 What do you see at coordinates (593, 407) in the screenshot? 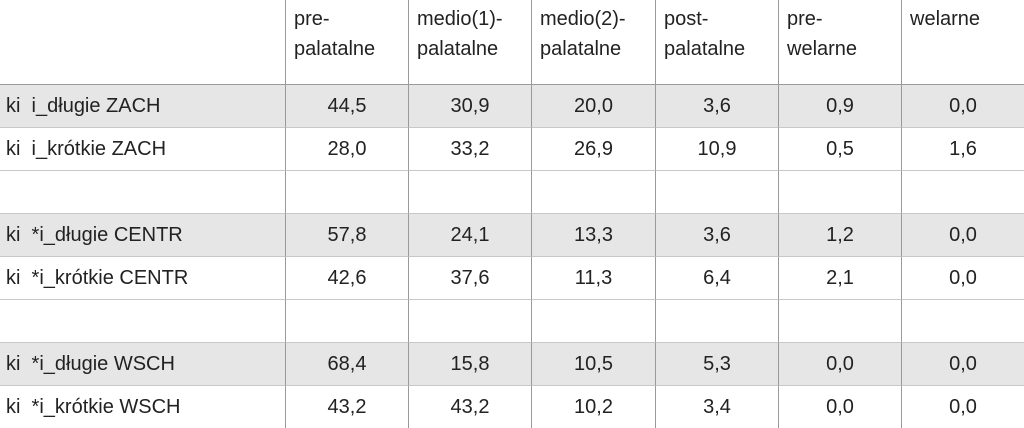
I see `value-cell: 10,2` at bounding box center [593, 407].